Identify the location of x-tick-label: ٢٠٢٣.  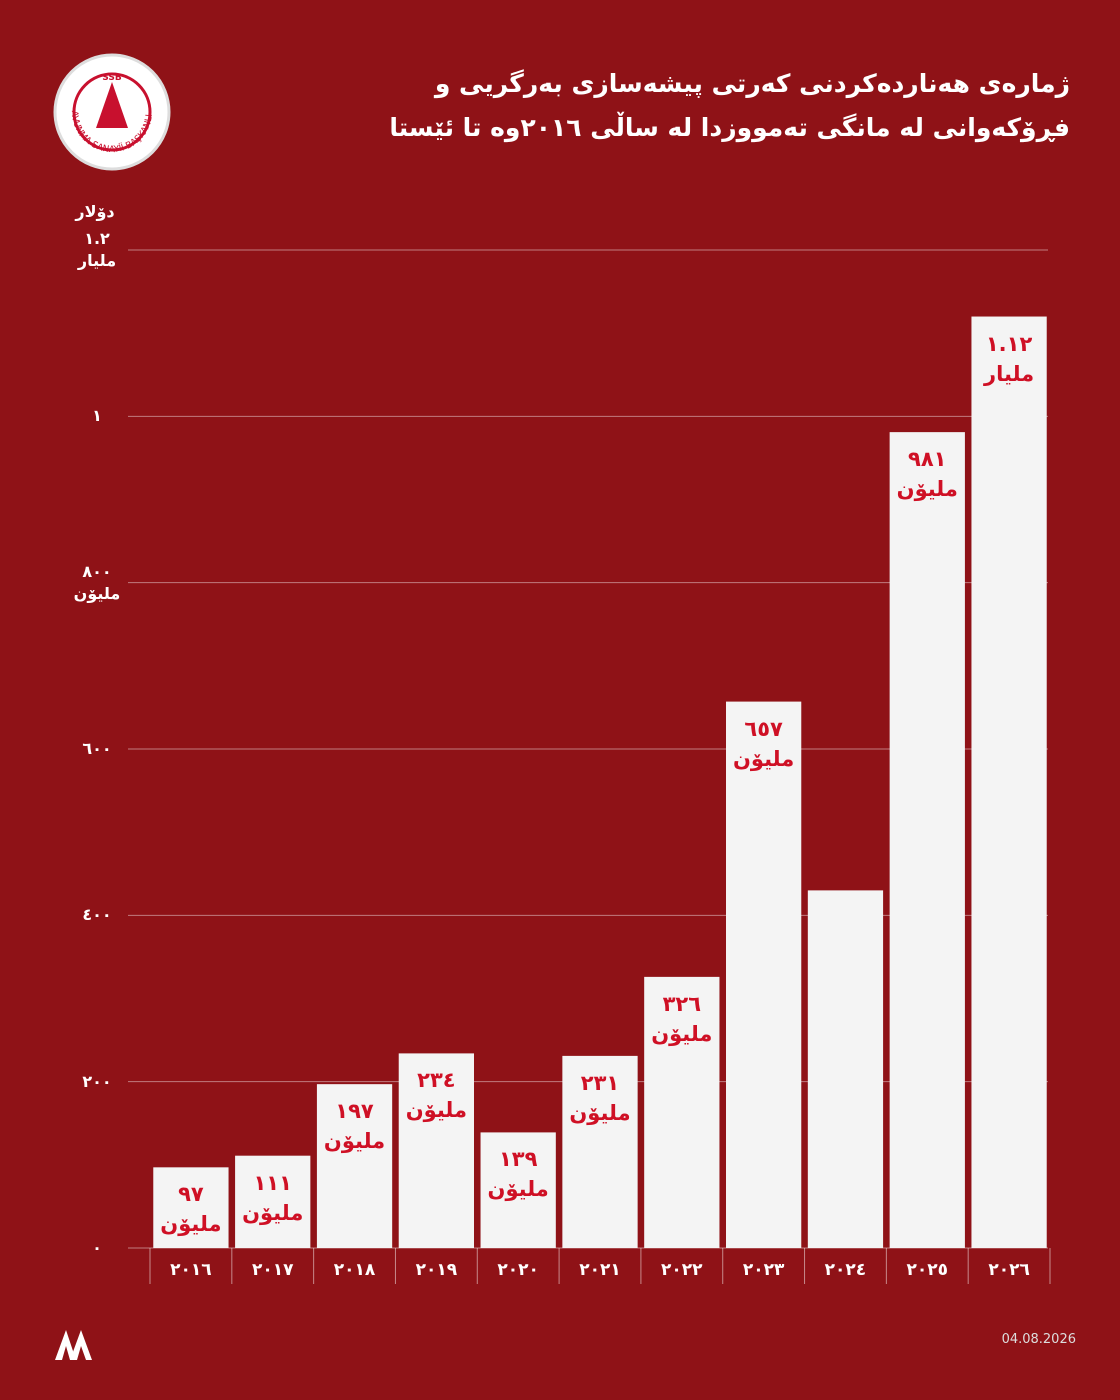
(763, 1270).